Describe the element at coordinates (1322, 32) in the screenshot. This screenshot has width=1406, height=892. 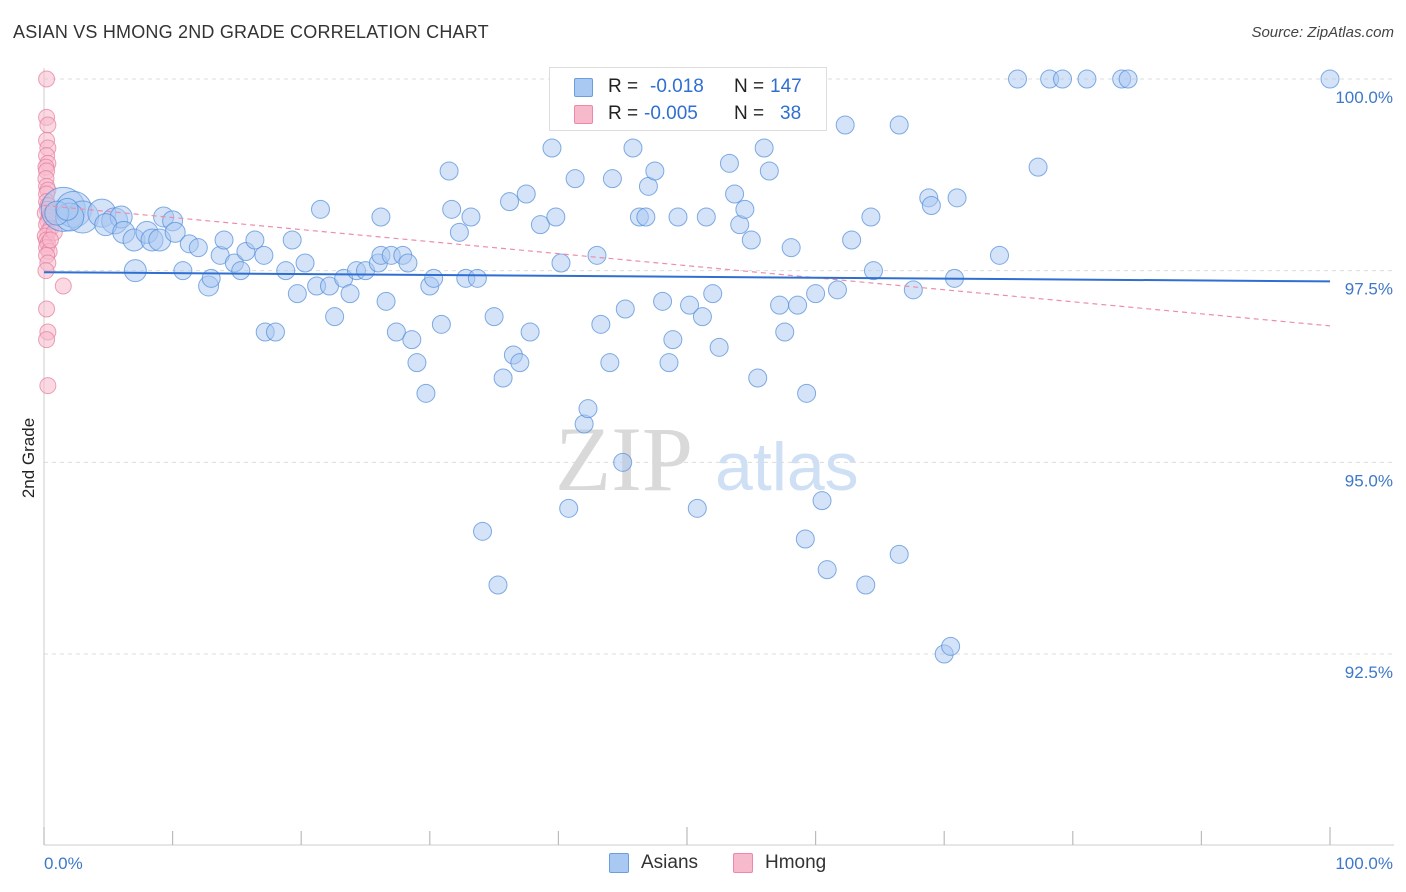
I see `source-label: Source: ZipAtlas.com` at that location.